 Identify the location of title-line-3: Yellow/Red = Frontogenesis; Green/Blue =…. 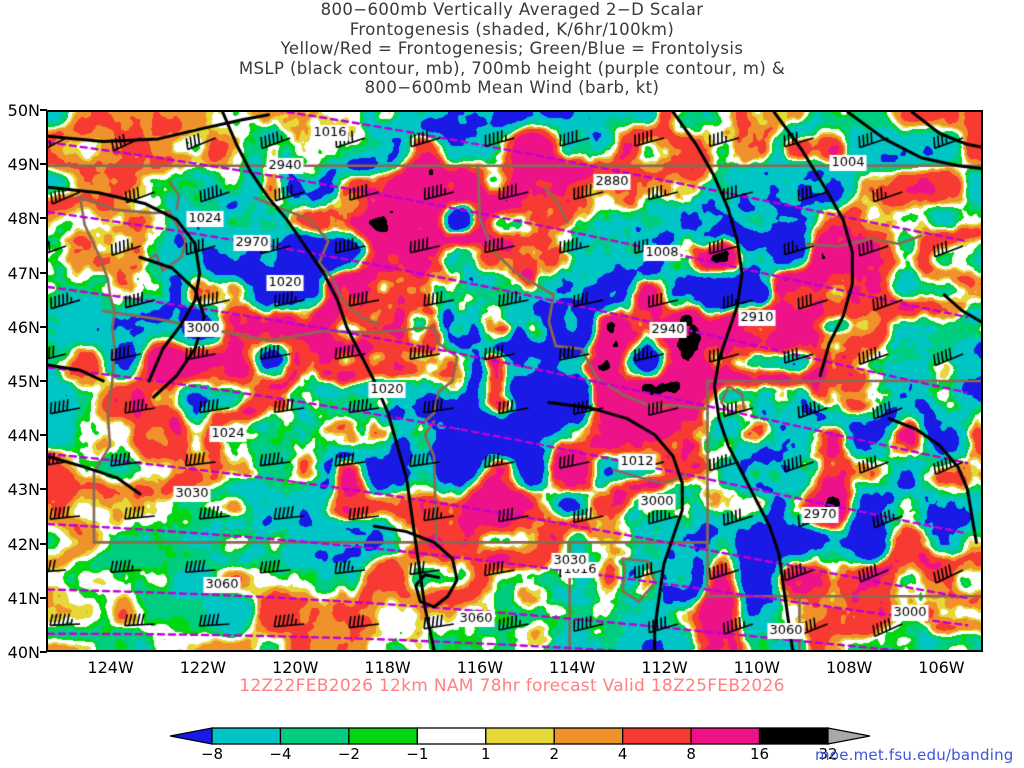
(512, 48).